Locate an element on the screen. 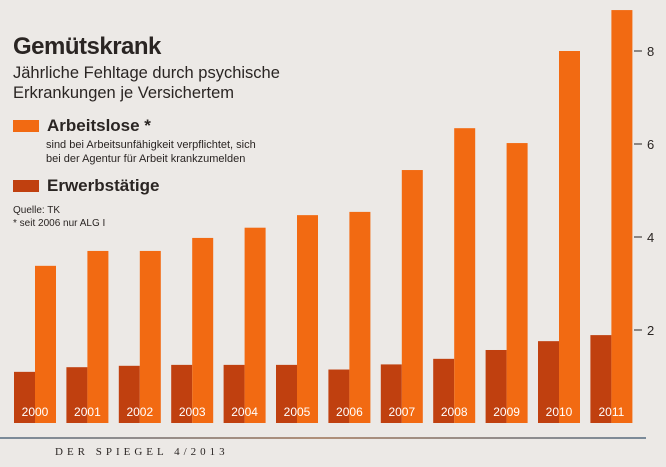 The width and height of the screenshot is (666, 467). bar-erwerbstaetige-2010 is located at coordinates (548, 382).